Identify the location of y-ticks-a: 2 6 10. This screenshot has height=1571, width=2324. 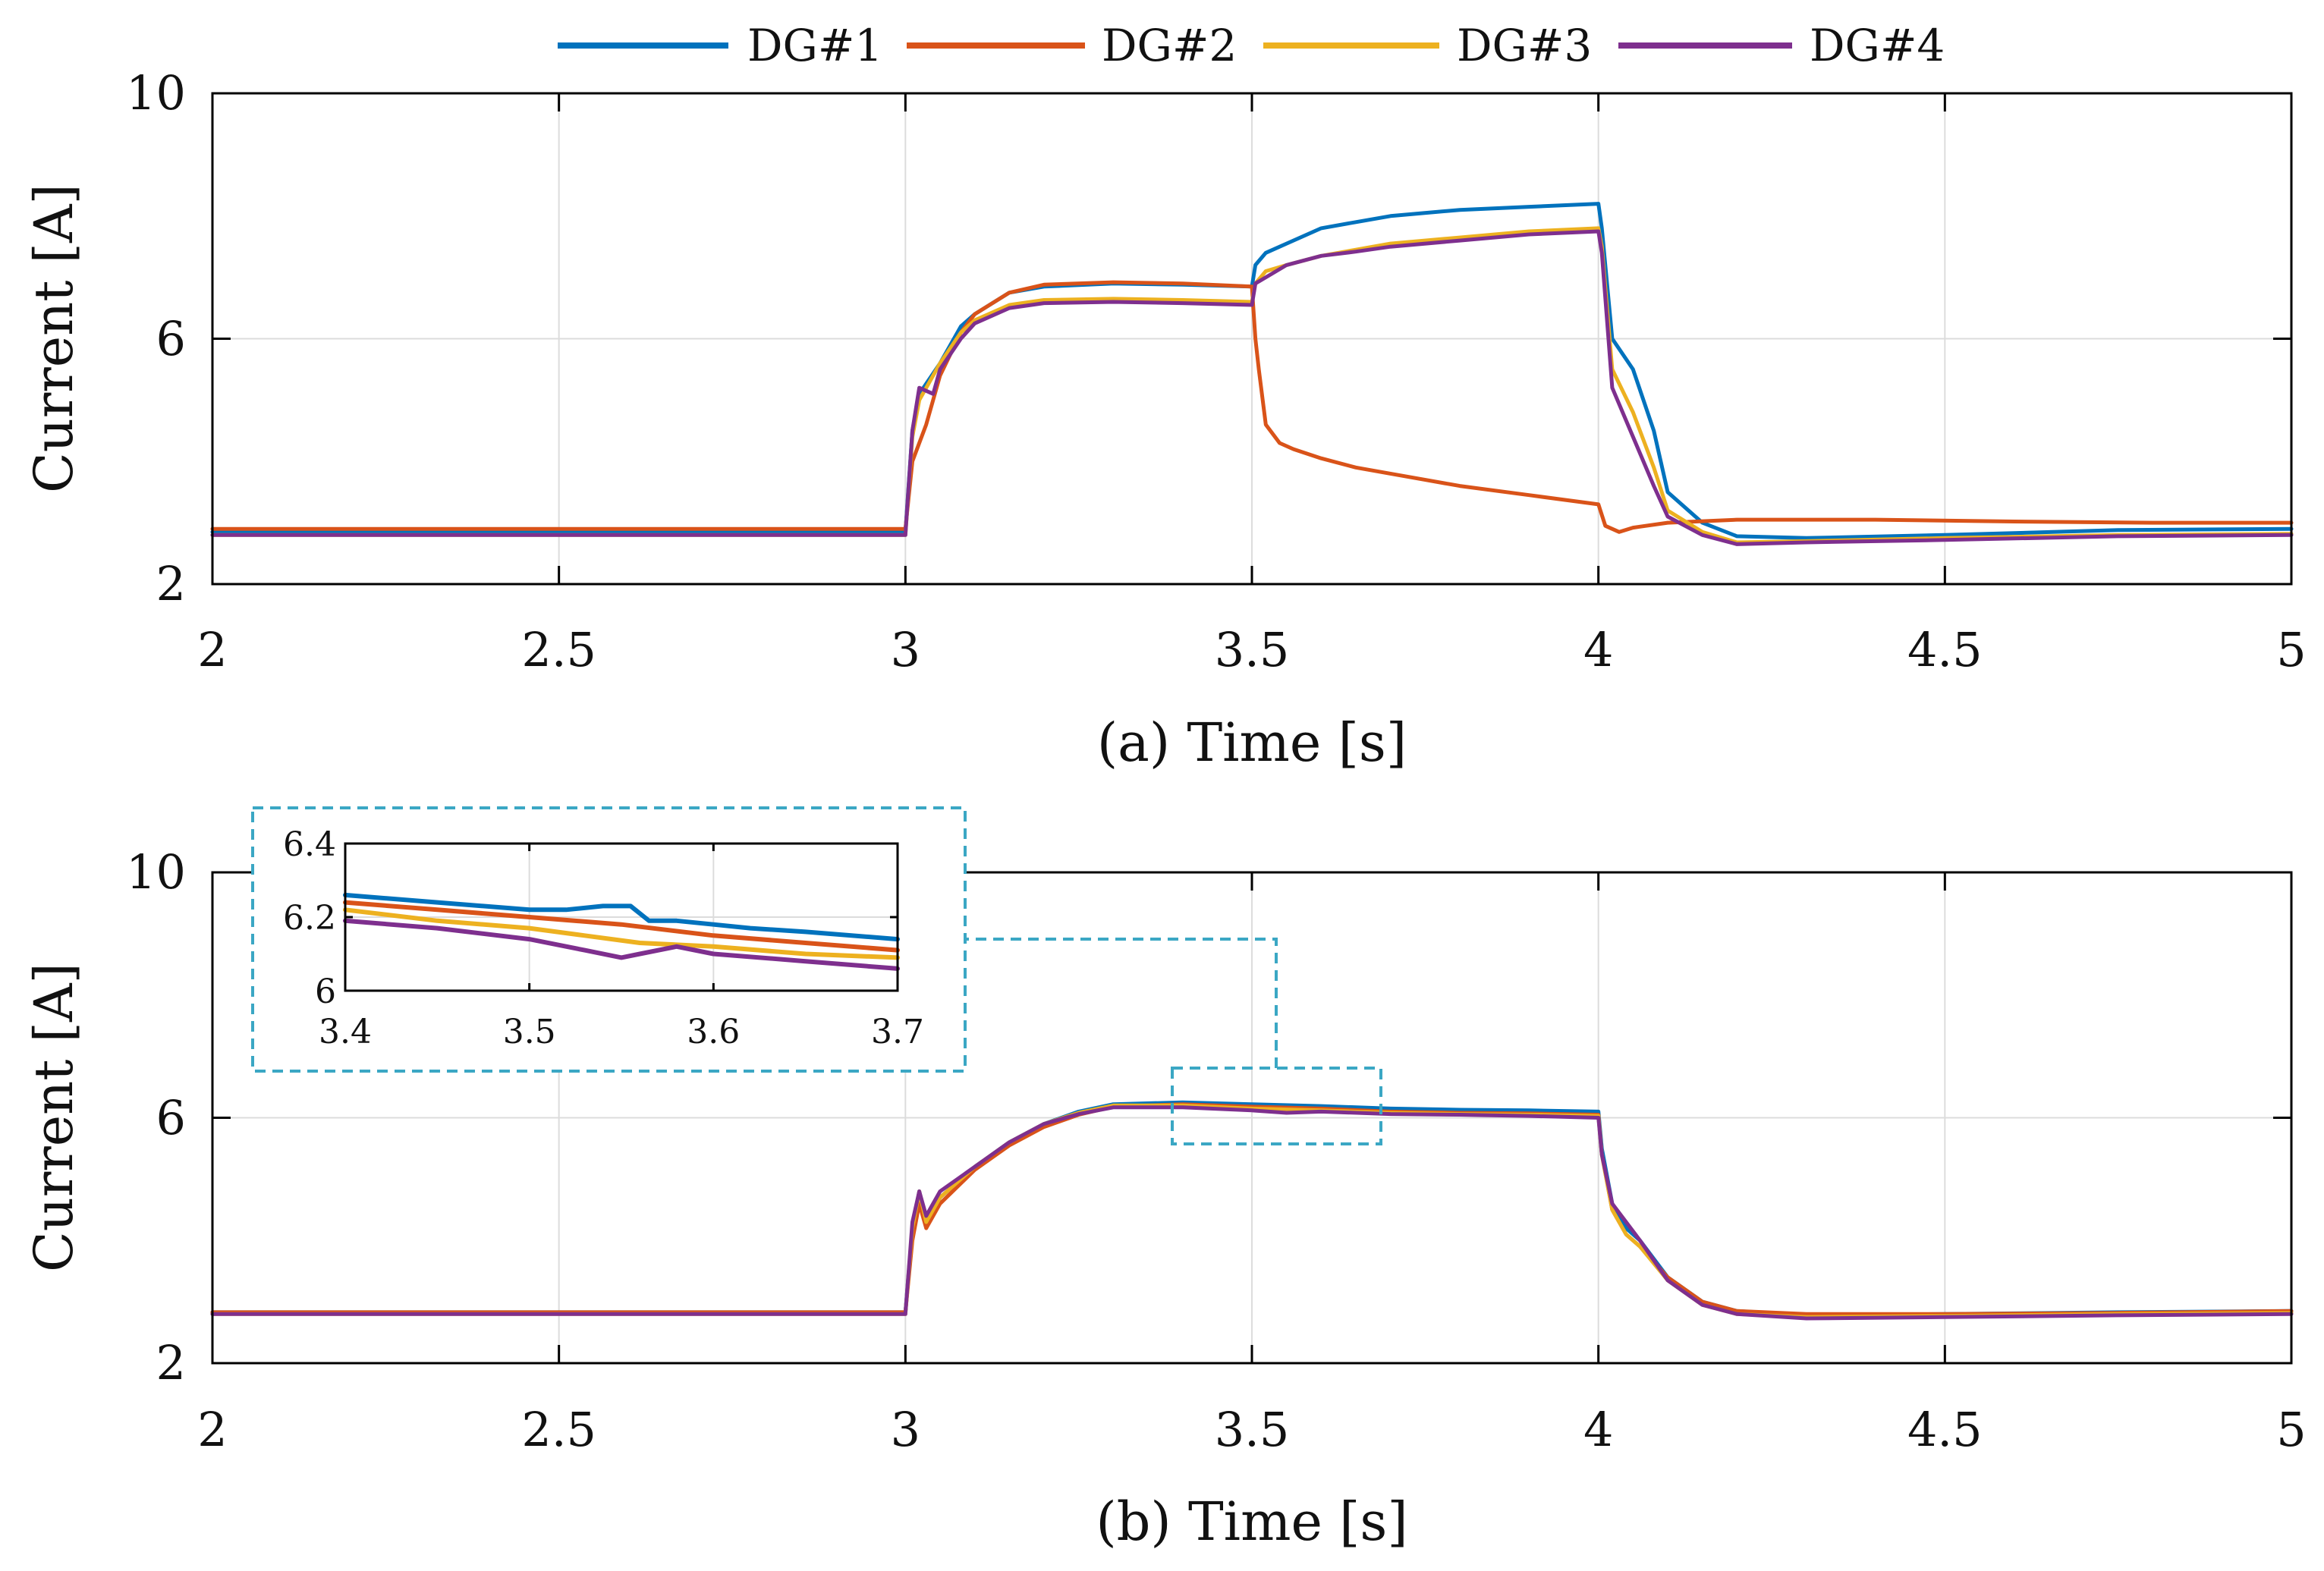
(156, 338).